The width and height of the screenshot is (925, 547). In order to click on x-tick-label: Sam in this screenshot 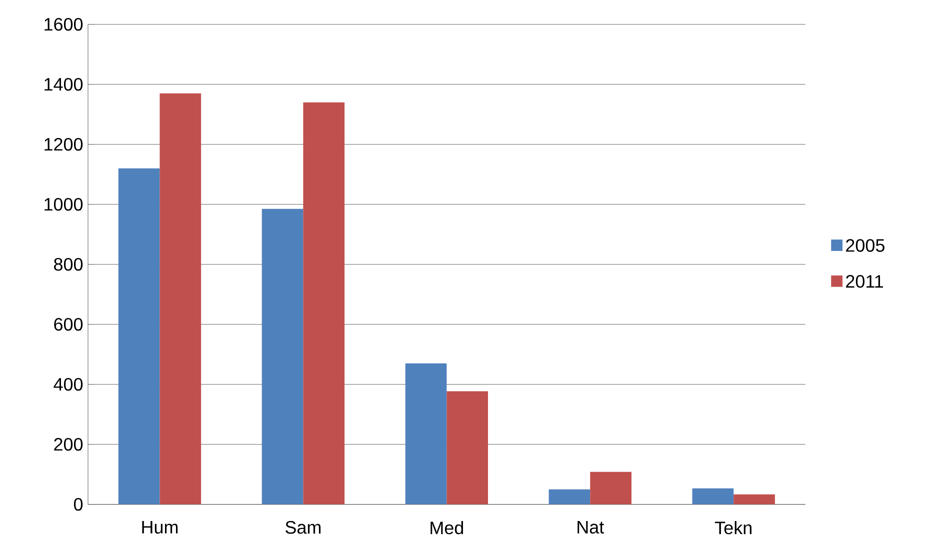, I will do `click(303, 527)`.